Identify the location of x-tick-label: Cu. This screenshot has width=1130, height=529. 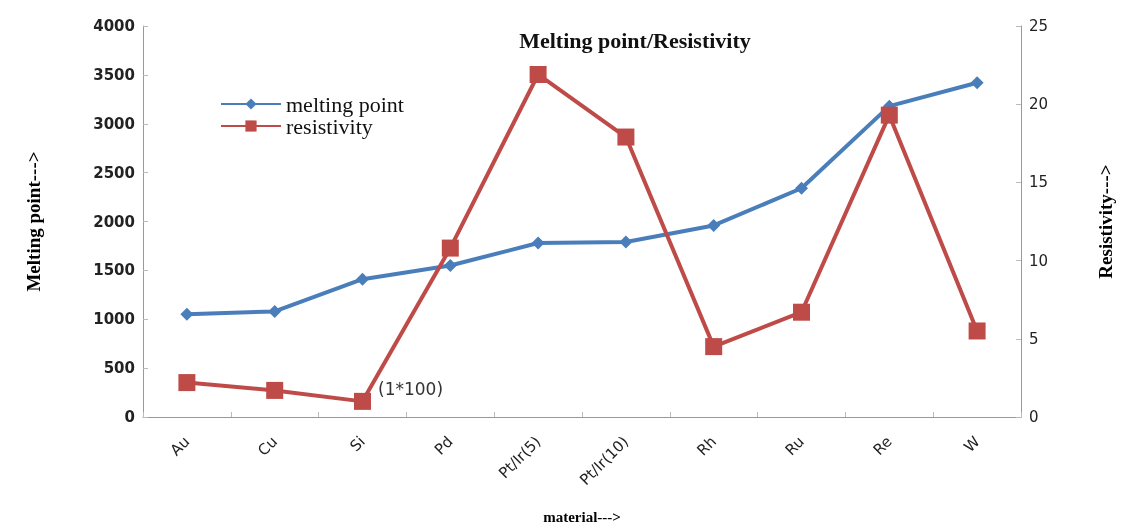
(268, 446).